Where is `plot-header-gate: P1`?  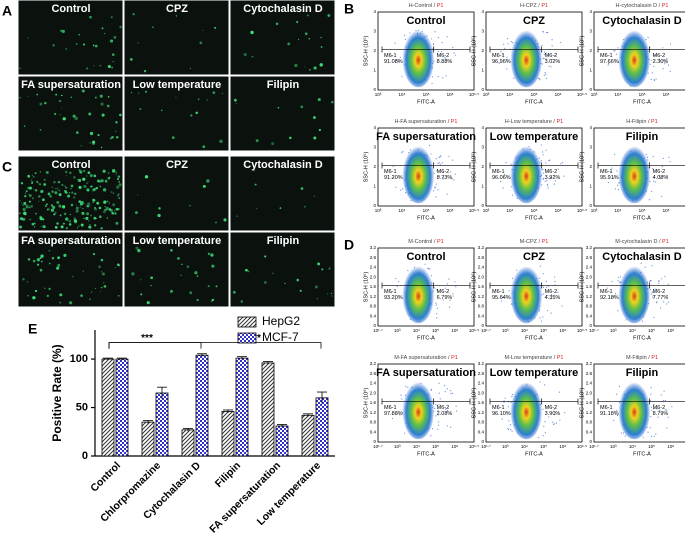
plot-header-gate: P1 is located at coordinates (654, 122).